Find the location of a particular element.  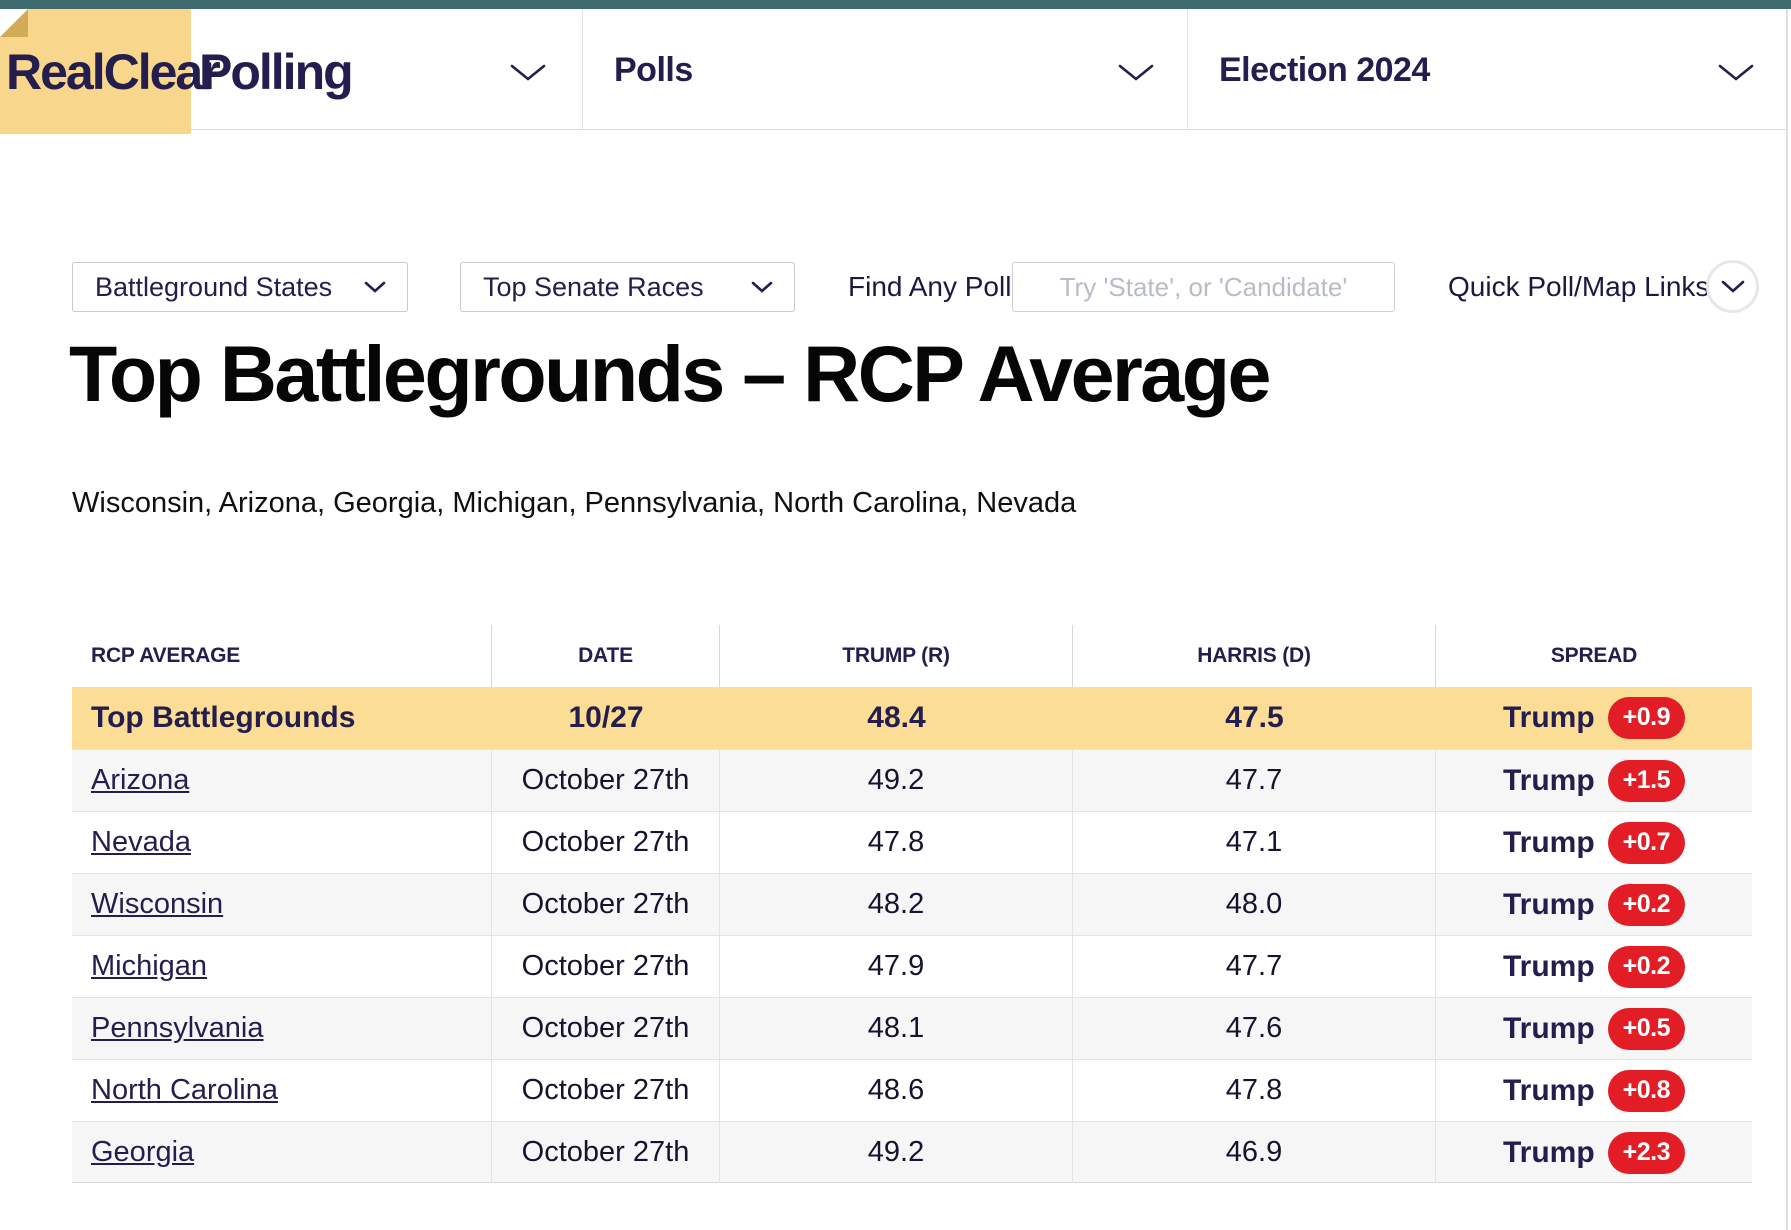

summary-name: Top Battlegrounds is located at coordinates (223, 717).